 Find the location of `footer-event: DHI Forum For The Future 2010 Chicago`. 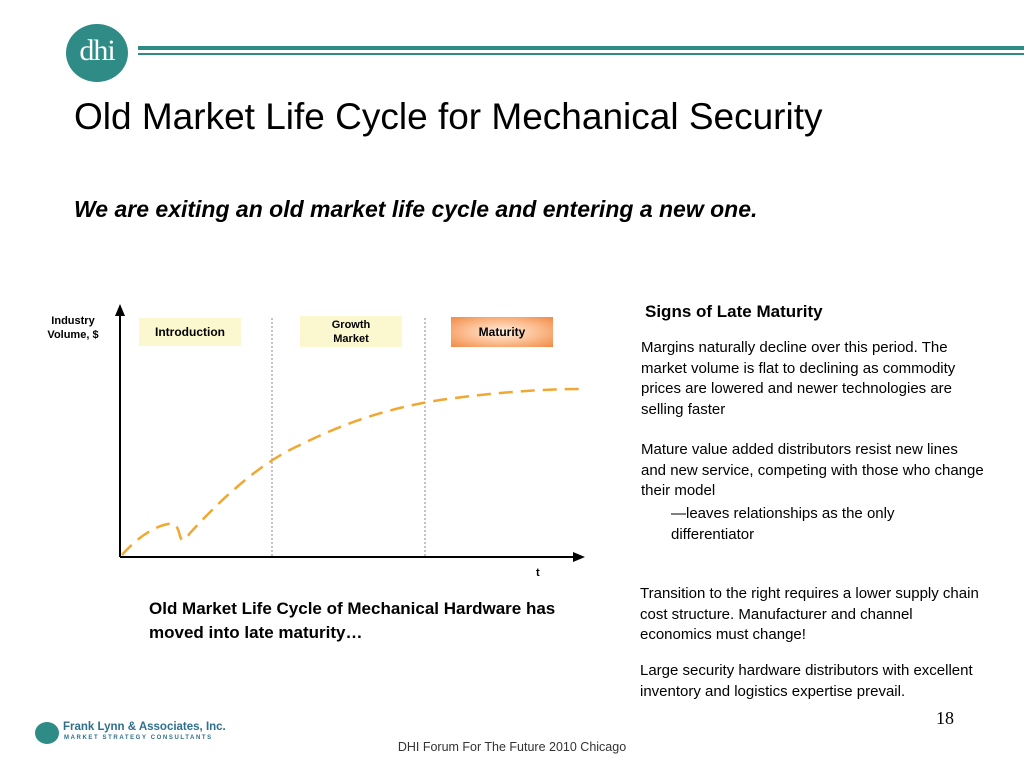

footer-event: DHI Forum For The Future 2010 Chicago is located at coordinates (512, 747).